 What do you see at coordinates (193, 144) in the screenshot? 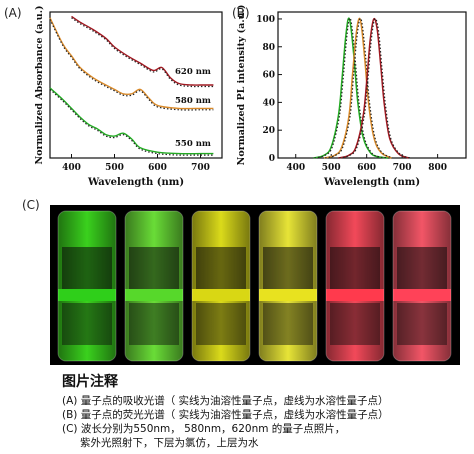
I see `curve-annotation: 550 nm` at bounding box center [193, 144].